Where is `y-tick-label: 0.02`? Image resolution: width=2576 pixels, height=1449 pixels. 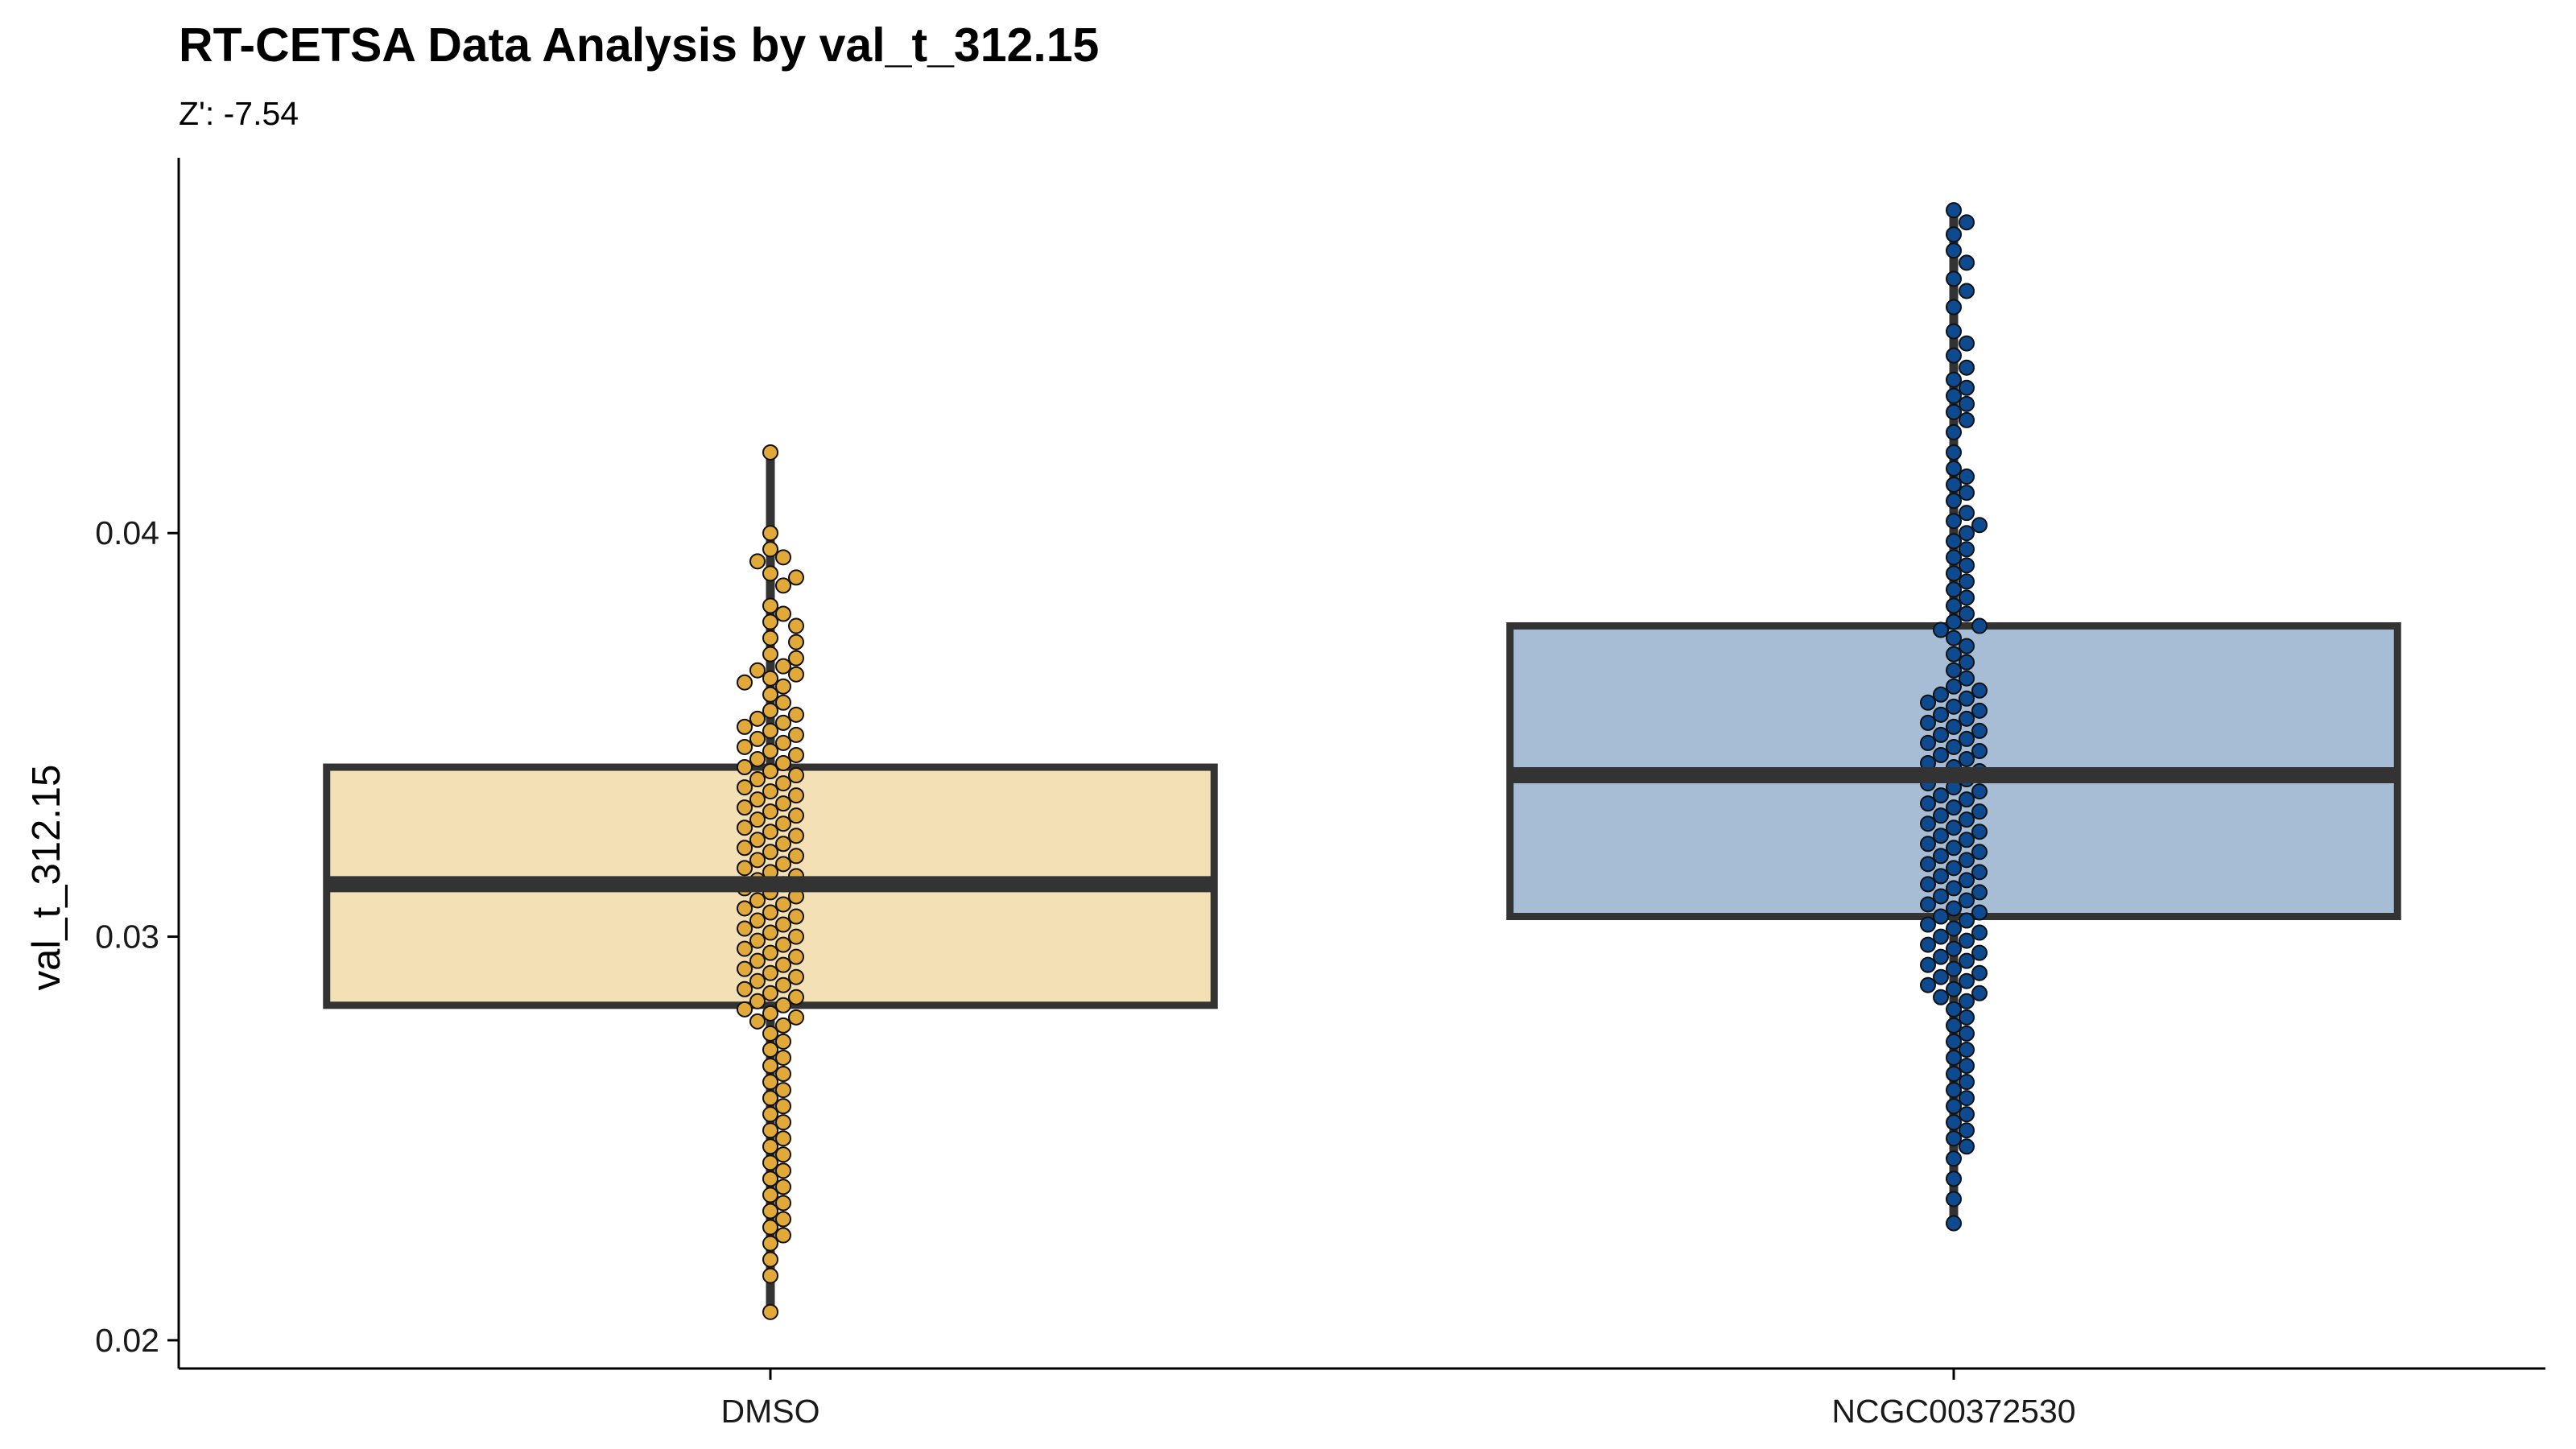 y-tick-label: 0.02 is located at coordinates (127, 1340).